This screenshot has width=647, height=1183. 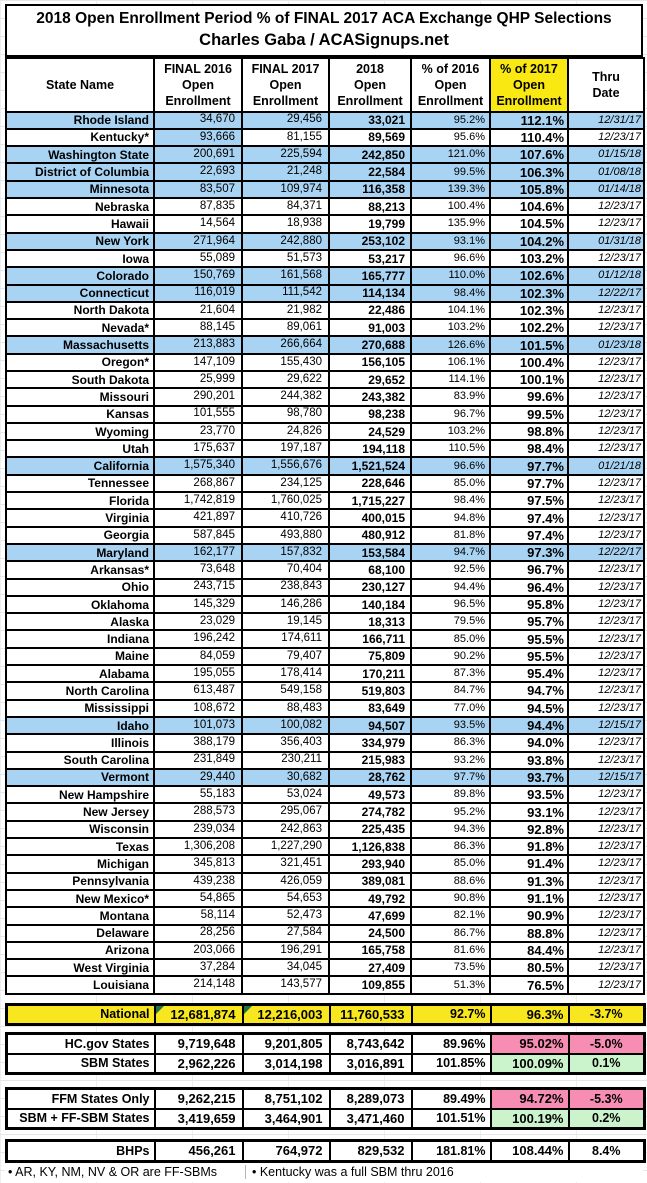 I want to click on pct-of-2017-cell: 97.4%, so click(x=529, y=535).